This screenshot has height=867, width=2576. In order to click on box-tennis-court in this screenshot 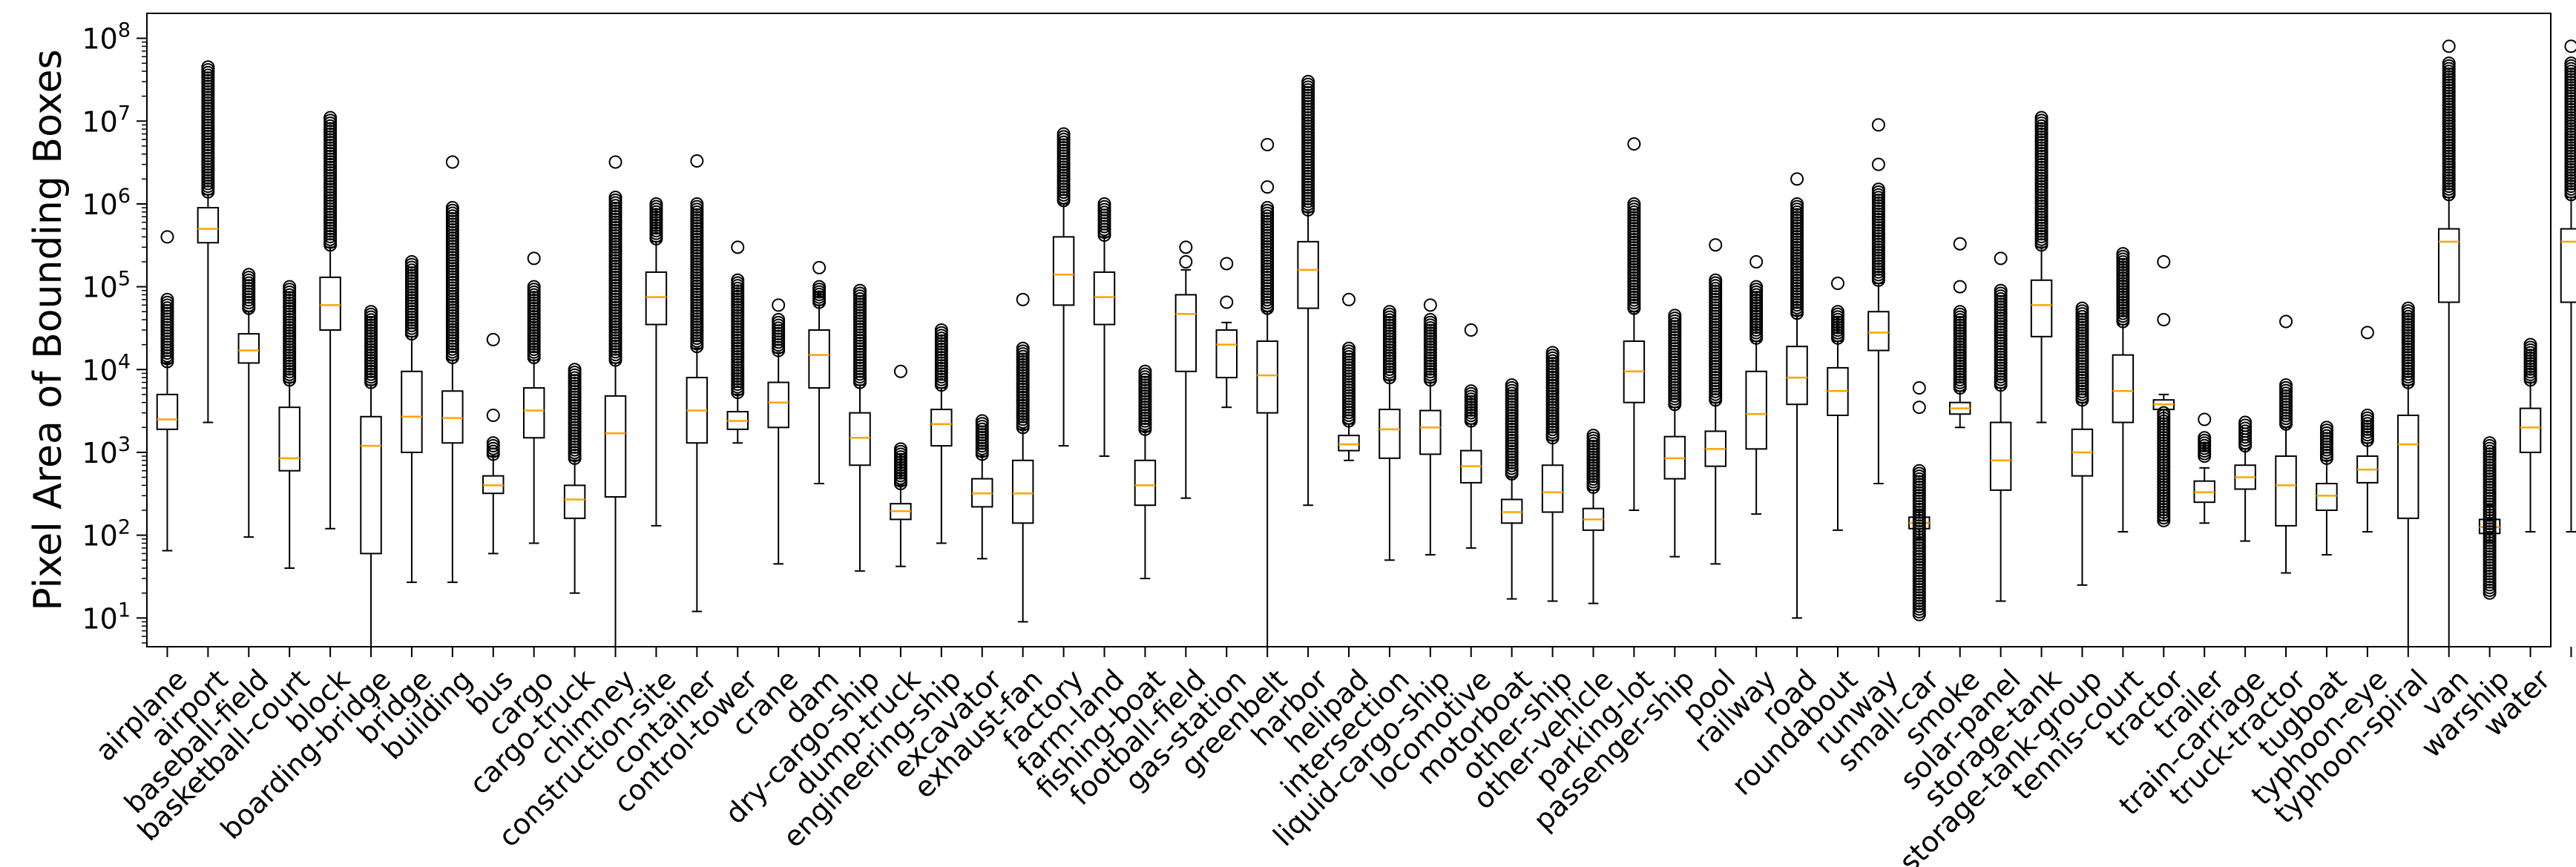, I will do `click(2123, 390)`.